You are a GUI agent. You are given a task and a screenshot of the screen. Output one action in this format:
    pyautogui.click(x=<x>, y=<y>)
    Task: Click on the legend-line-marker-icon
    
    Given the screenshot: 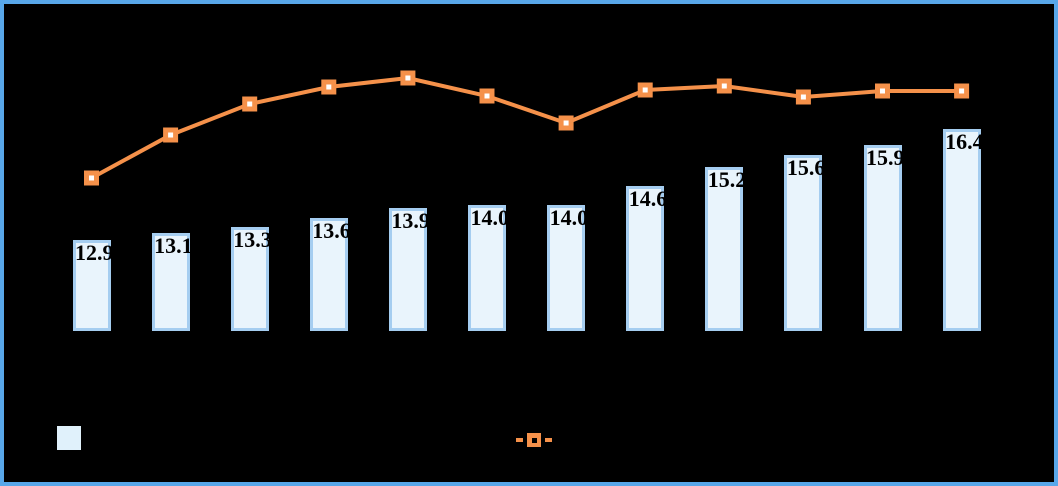 What is the action you would take?
    pyautogui.click(x=534, y=440)
    